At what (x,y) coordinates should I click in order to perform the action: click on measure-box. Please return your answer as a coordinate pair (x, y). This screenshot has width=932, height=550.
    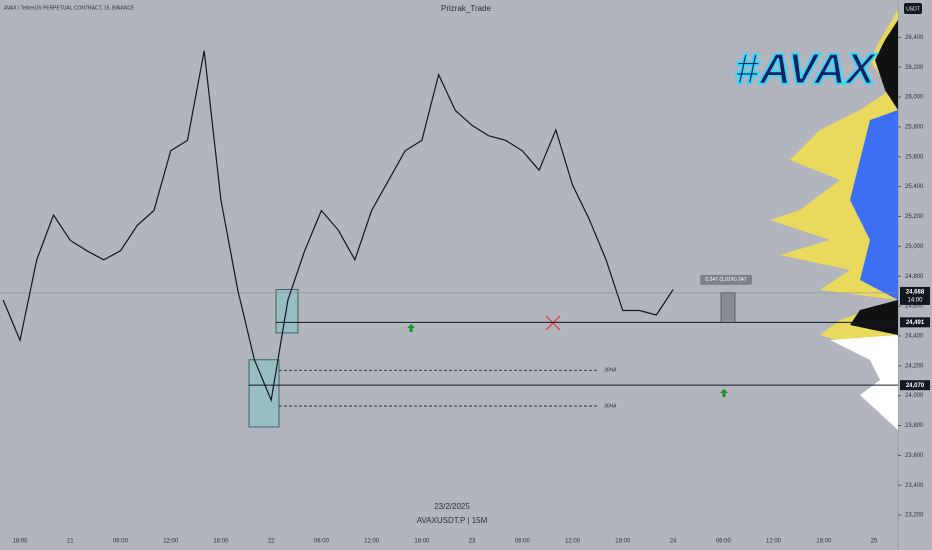
    Looking at the image, I should click on (728, 307).